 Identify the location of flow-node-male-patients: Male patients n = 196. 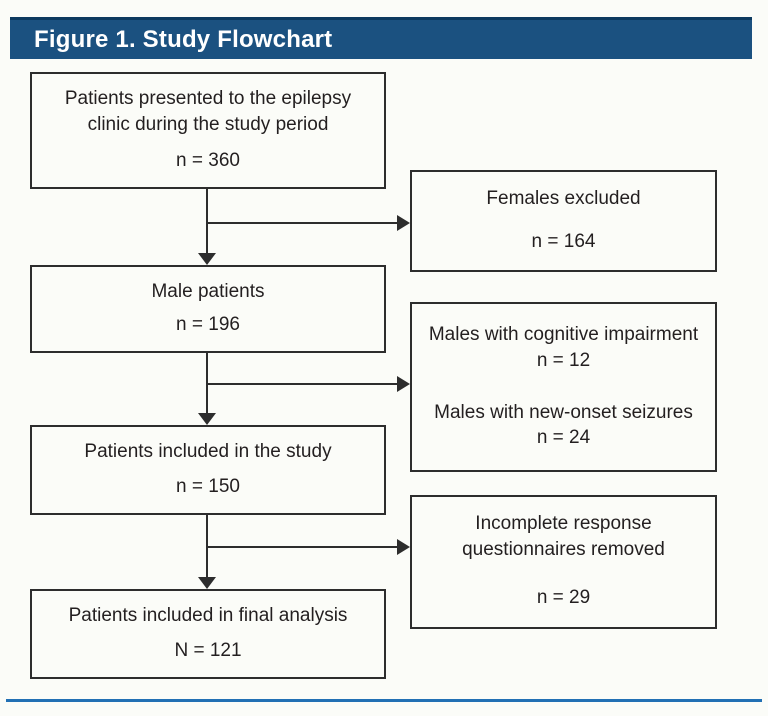
(208, 309).